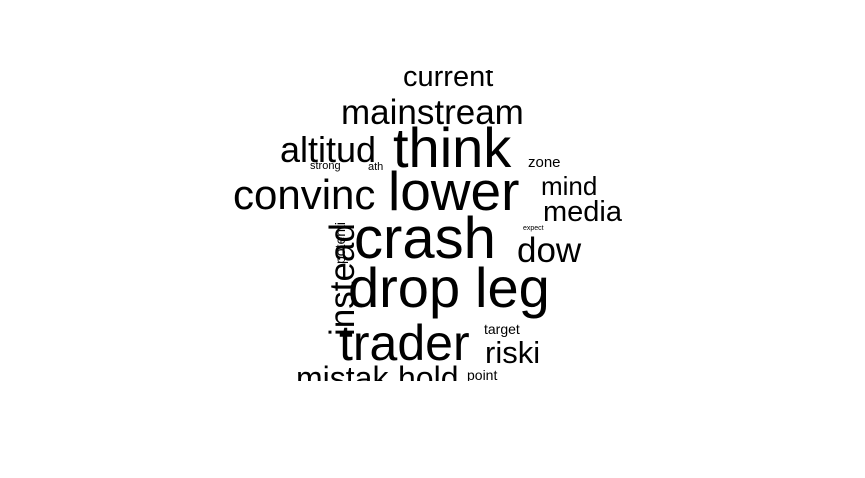 The height and width of the screenshot is (478, 865). I want to click on word-strong: strong, so click(325, 166).